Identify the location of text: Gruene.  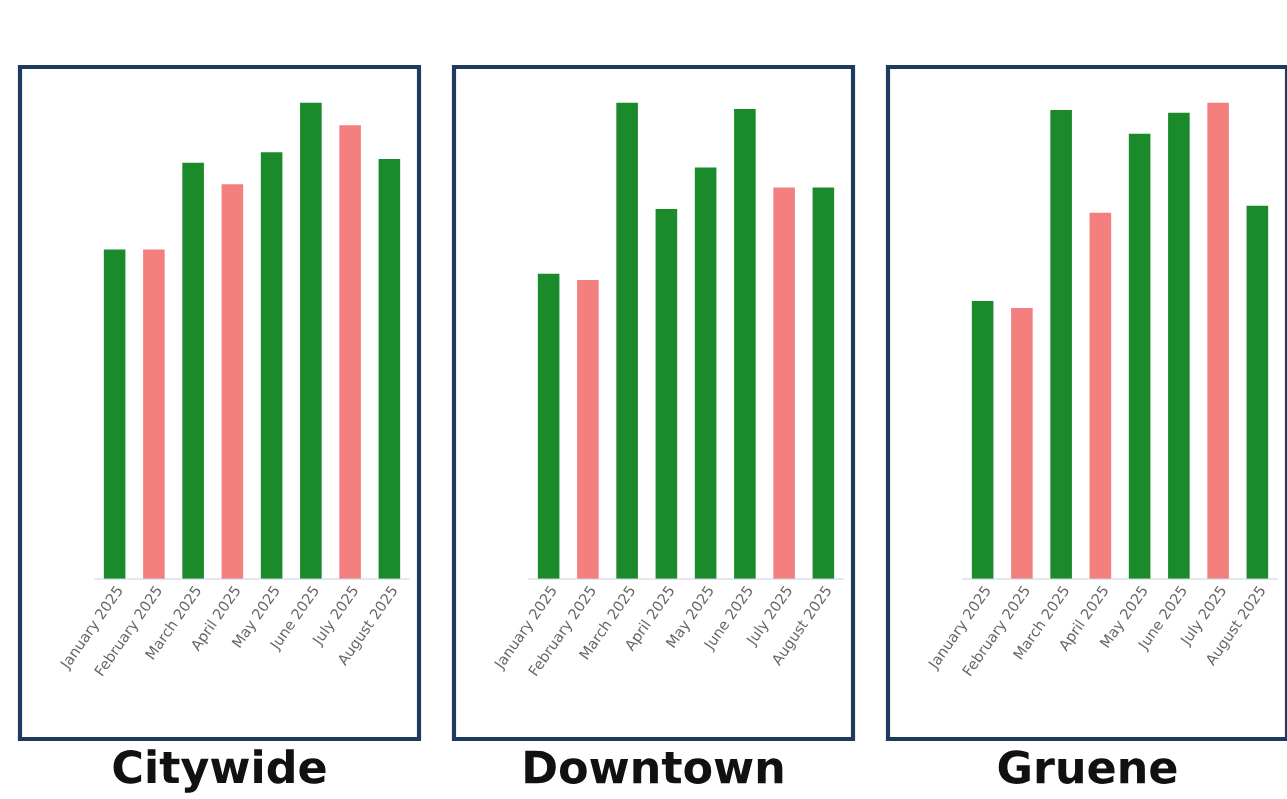
(1087, 767).